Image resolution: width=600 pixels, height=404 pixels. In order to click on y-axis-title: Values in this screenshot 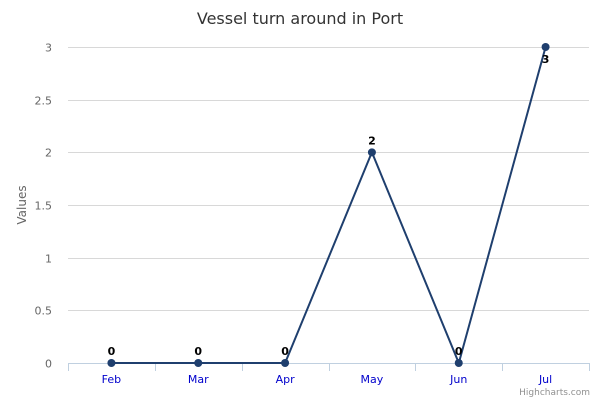, I will do `click(22, 204)`.